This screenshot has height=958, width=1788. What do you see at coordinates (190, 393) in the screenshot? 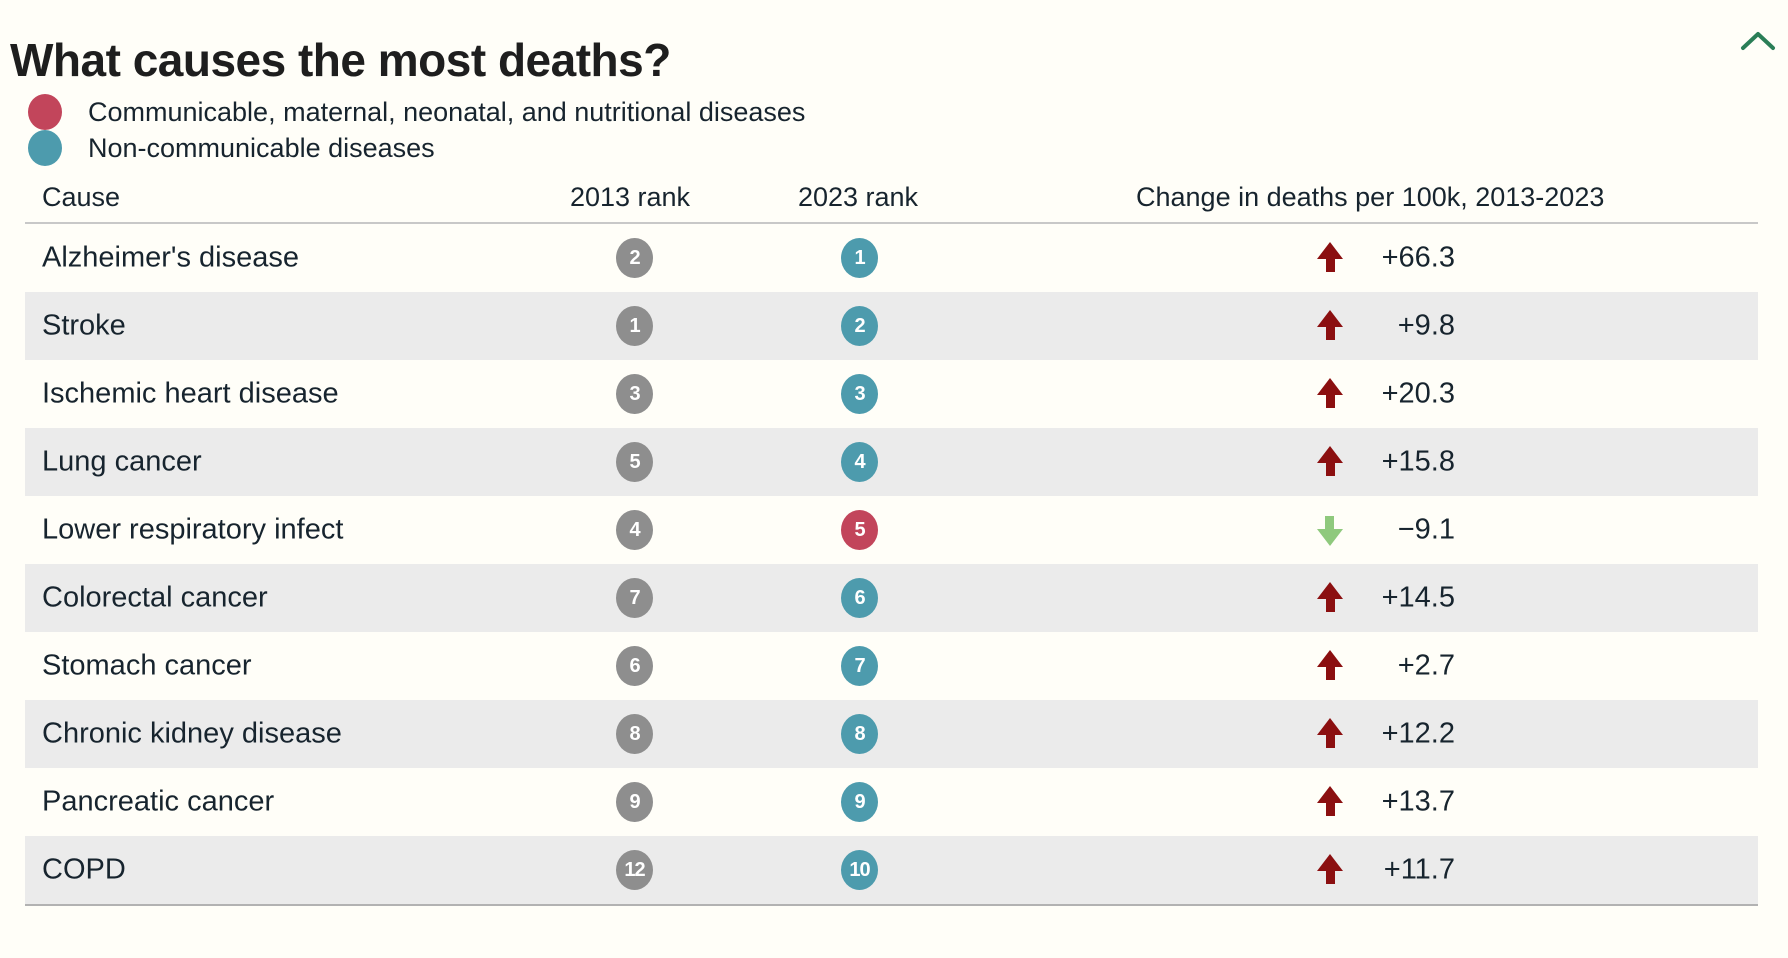
I see `cause-label: Ischemic heart disease` at bounding box center [190, 393].